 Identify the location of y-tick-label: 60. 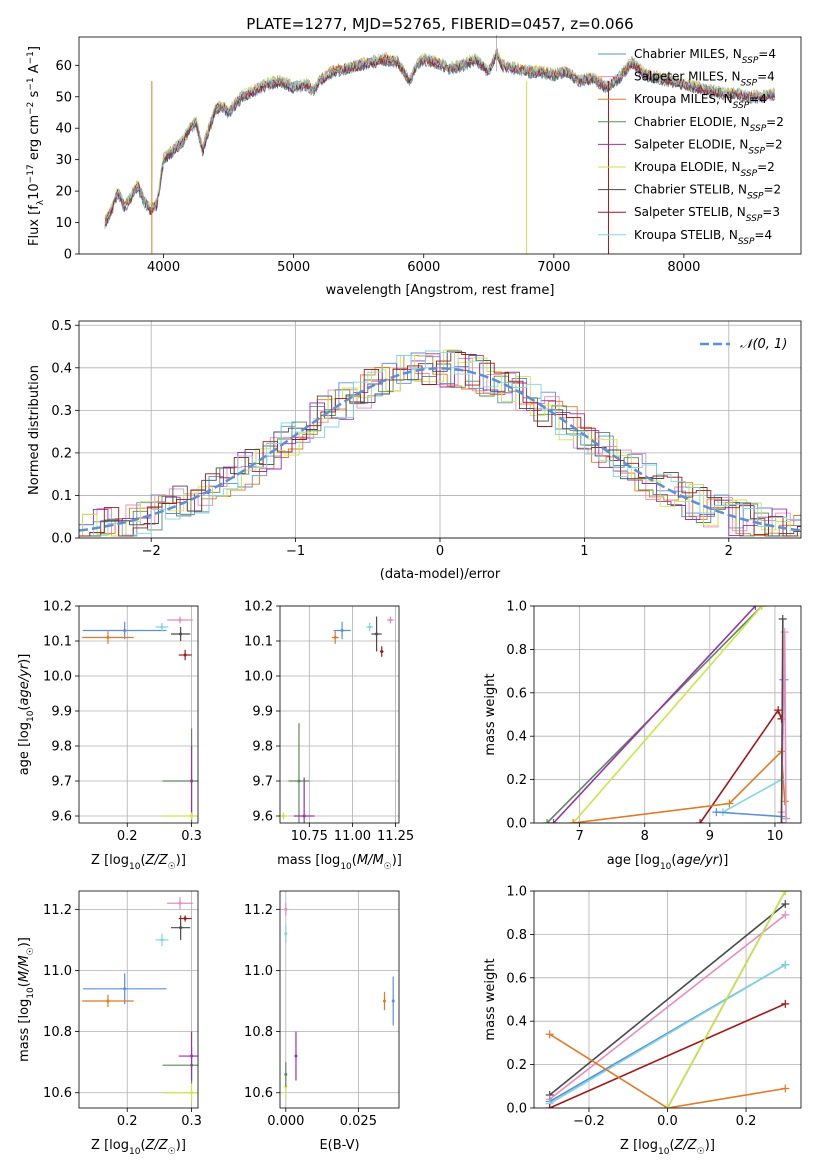
(63, 66).